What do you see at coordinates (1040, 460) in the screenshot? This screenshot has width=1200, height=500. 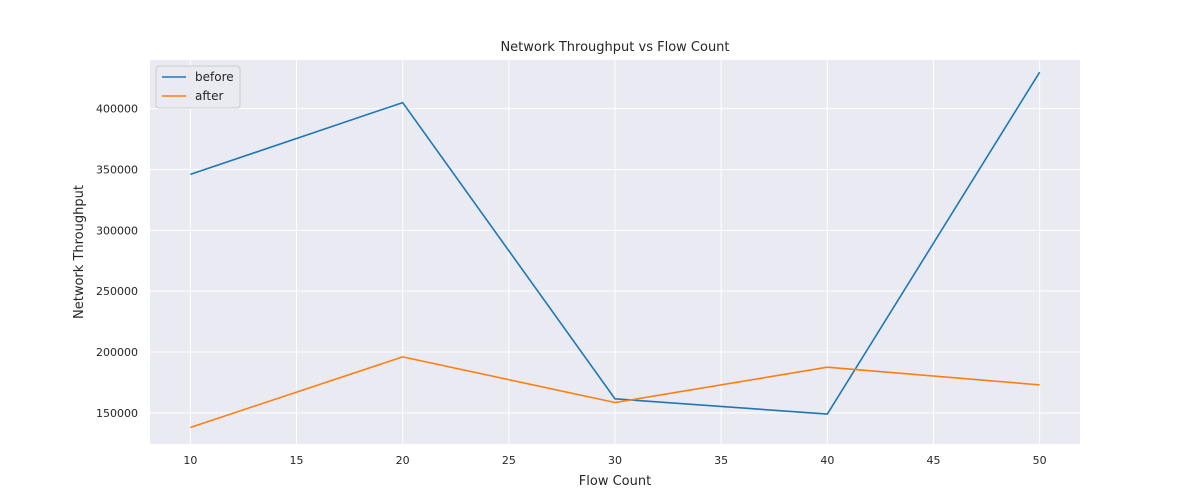 I see `x-tick-label: 50` at bounding box center [1040, 460].